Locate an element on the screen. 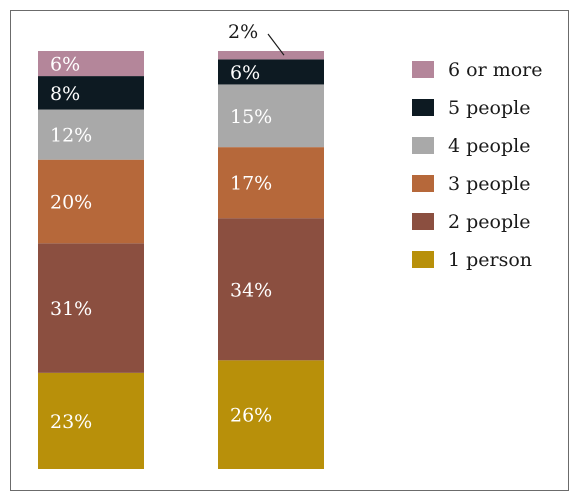 This screenshot has width=580, height=503. bar-segment-1-3-people is located at coordinates (91, 201).